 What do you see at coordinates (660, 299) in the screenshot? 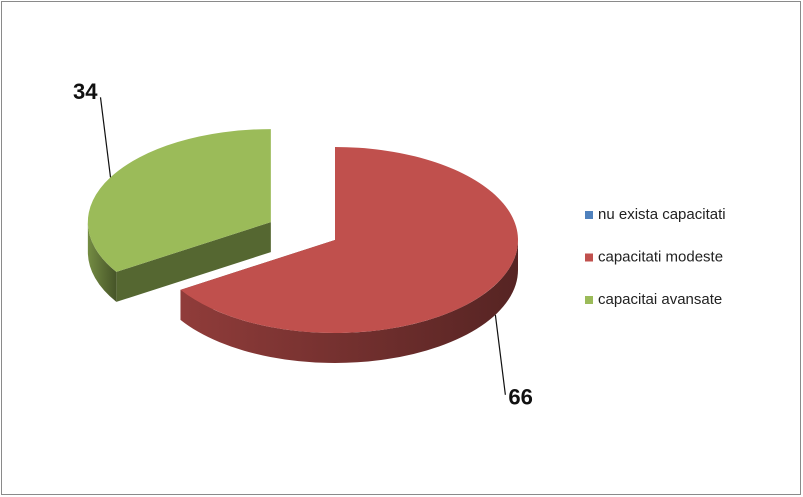
I see `legend-label: capacitai avansate` at bounding box center [660, 299].